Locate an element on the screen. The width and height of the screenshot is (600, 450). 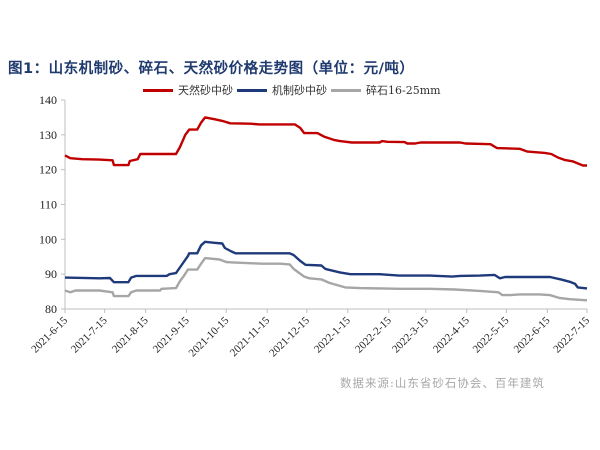
x-tick-label: 2022-4-15 is located at coordinates (451, 334).